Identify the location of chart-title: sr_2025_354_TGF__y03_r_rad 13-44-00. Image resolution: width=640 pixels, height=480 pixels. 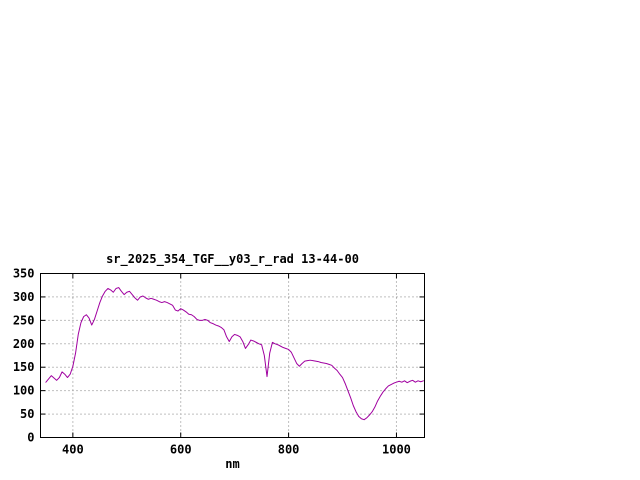
(232, 259).